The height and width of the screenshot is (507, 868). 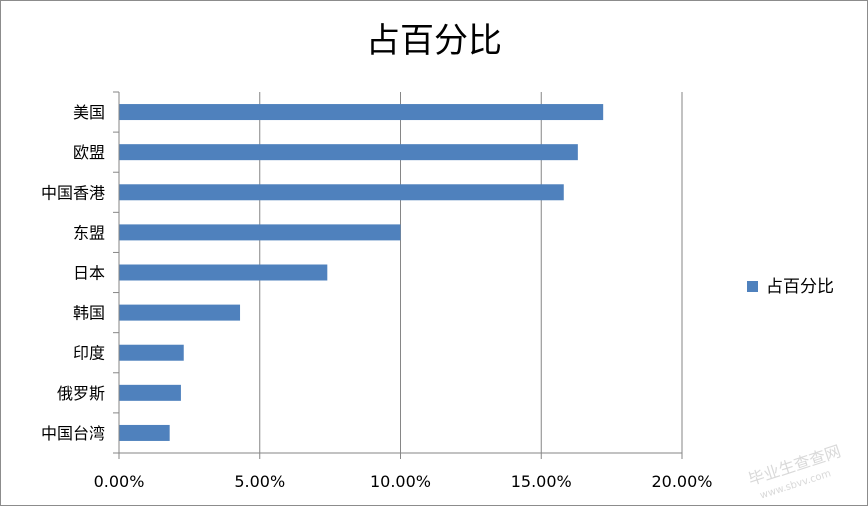 I want to click on legend-label: 占百分比, so click(x=800, y=287).